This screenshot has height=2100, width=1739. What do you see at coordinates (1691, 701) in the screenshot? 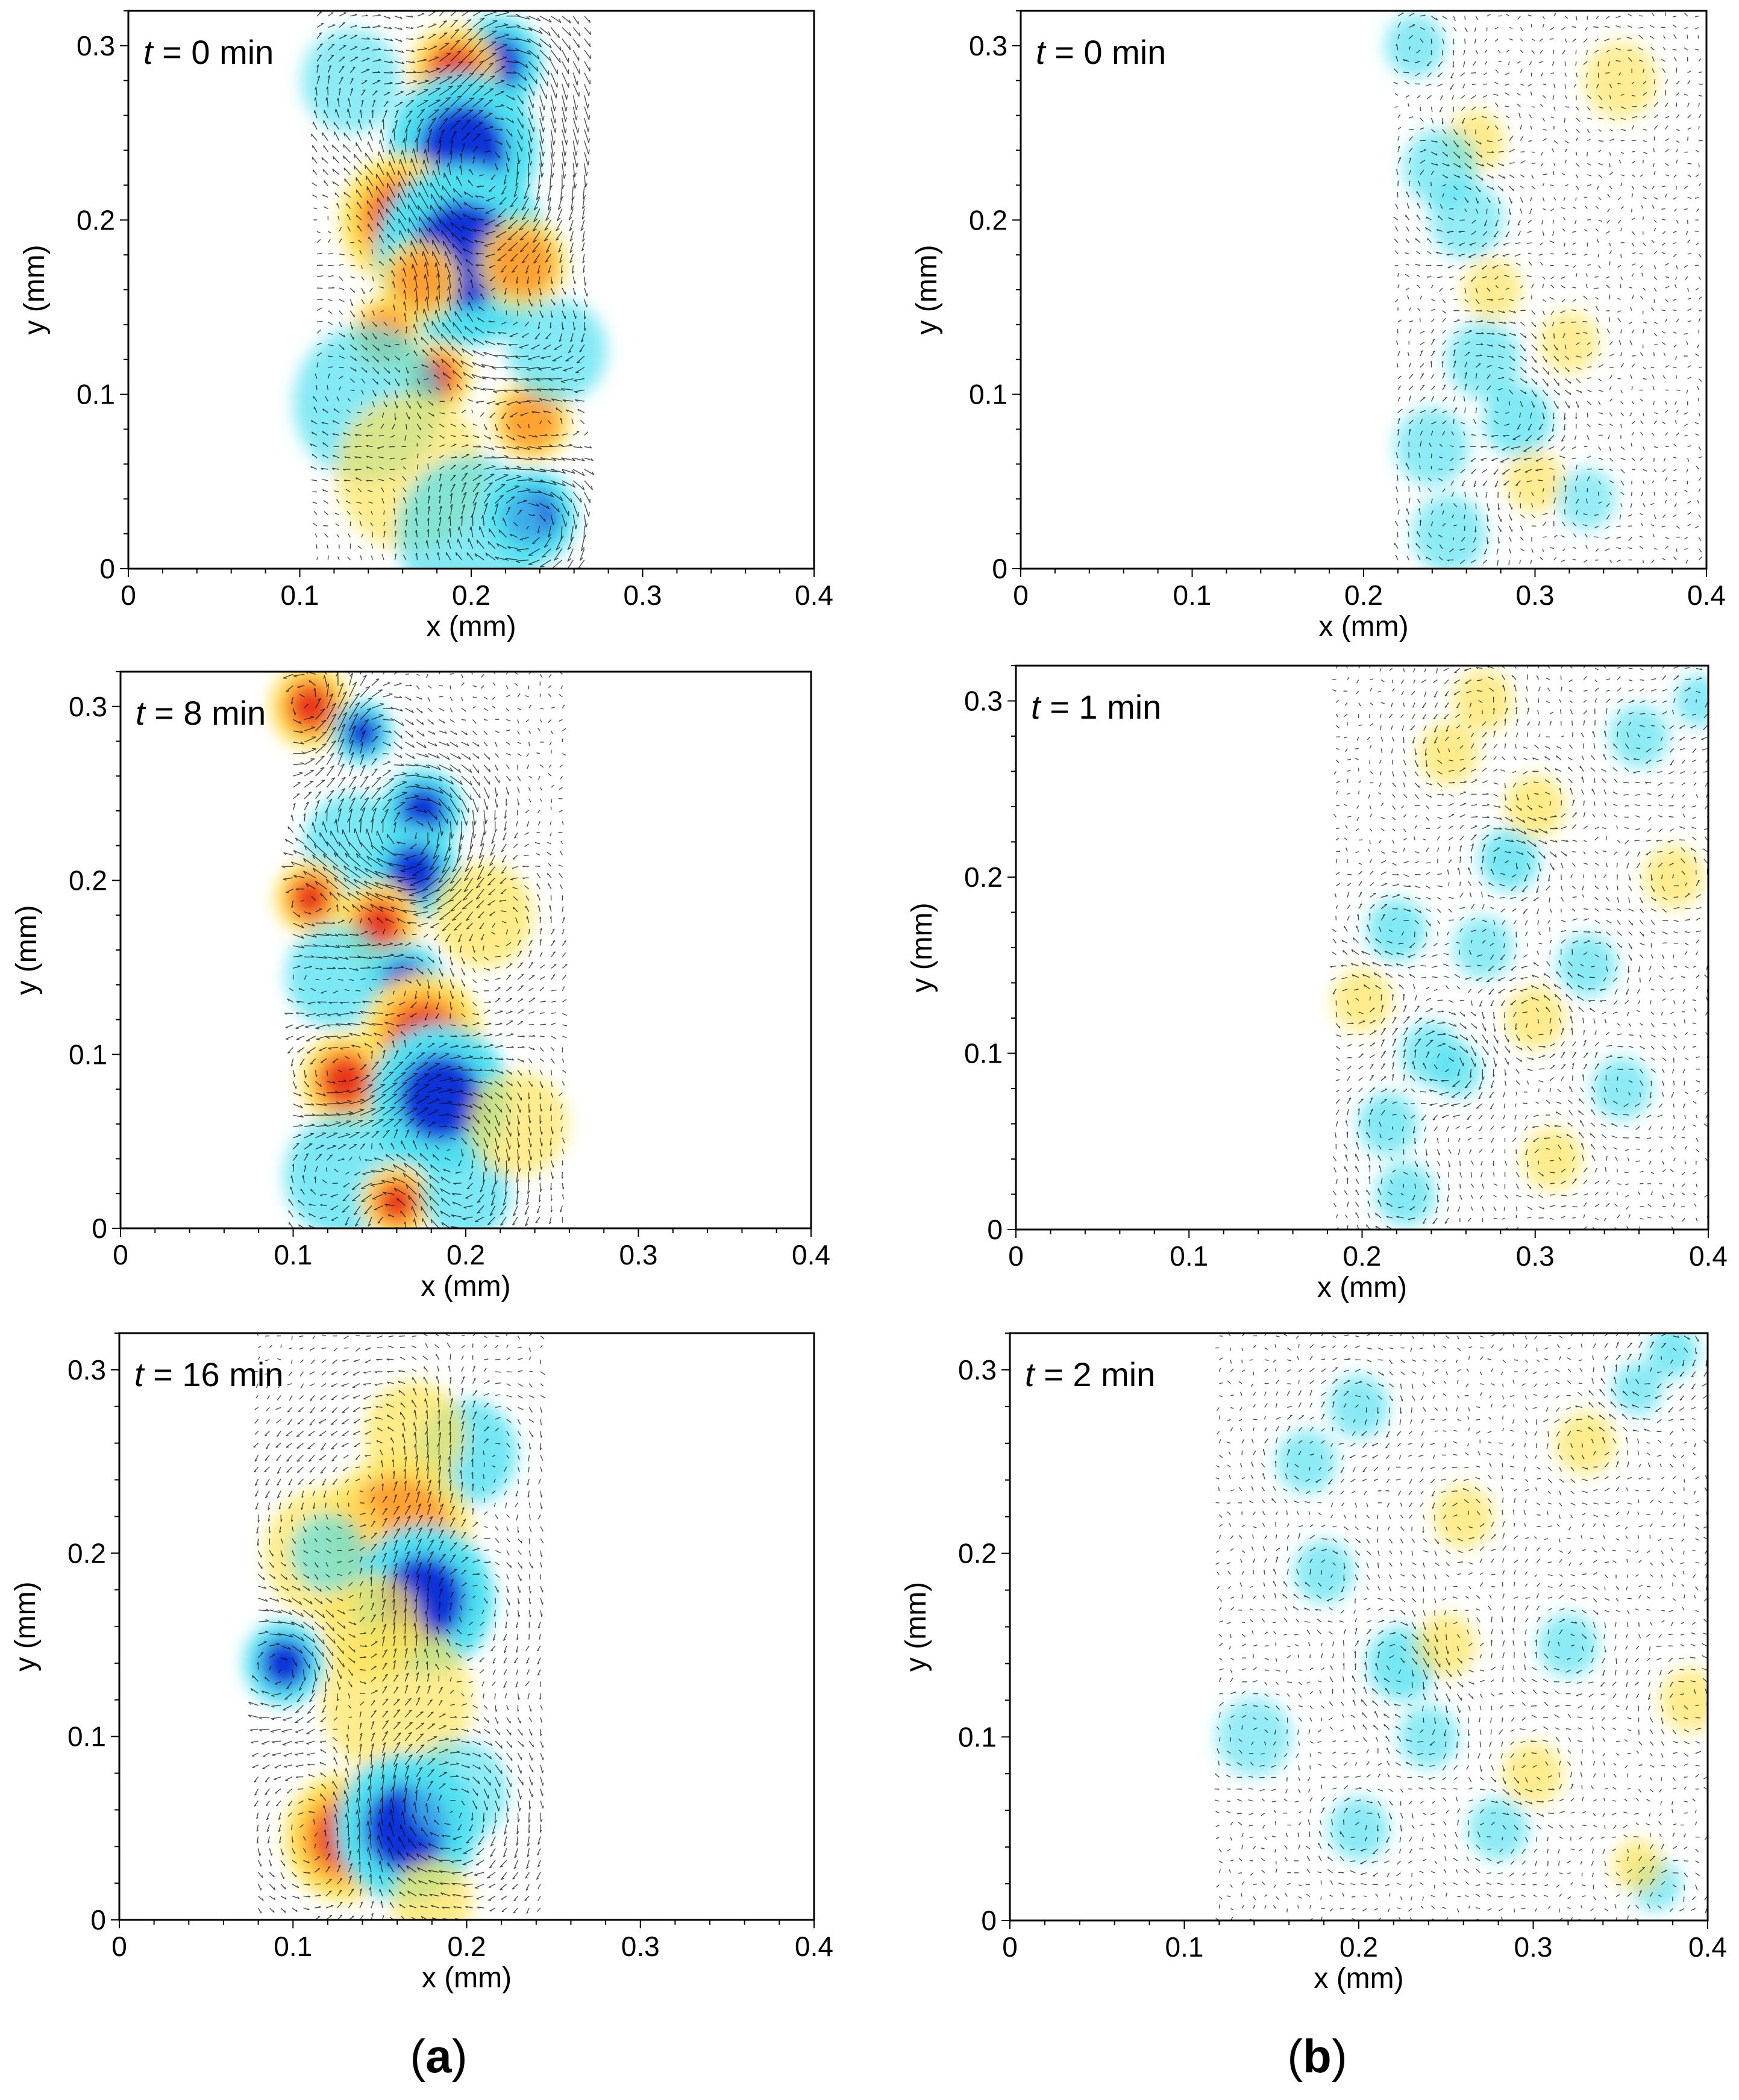
I see `vortex-negative-10-layer0` at bounding box center [1691, 701].